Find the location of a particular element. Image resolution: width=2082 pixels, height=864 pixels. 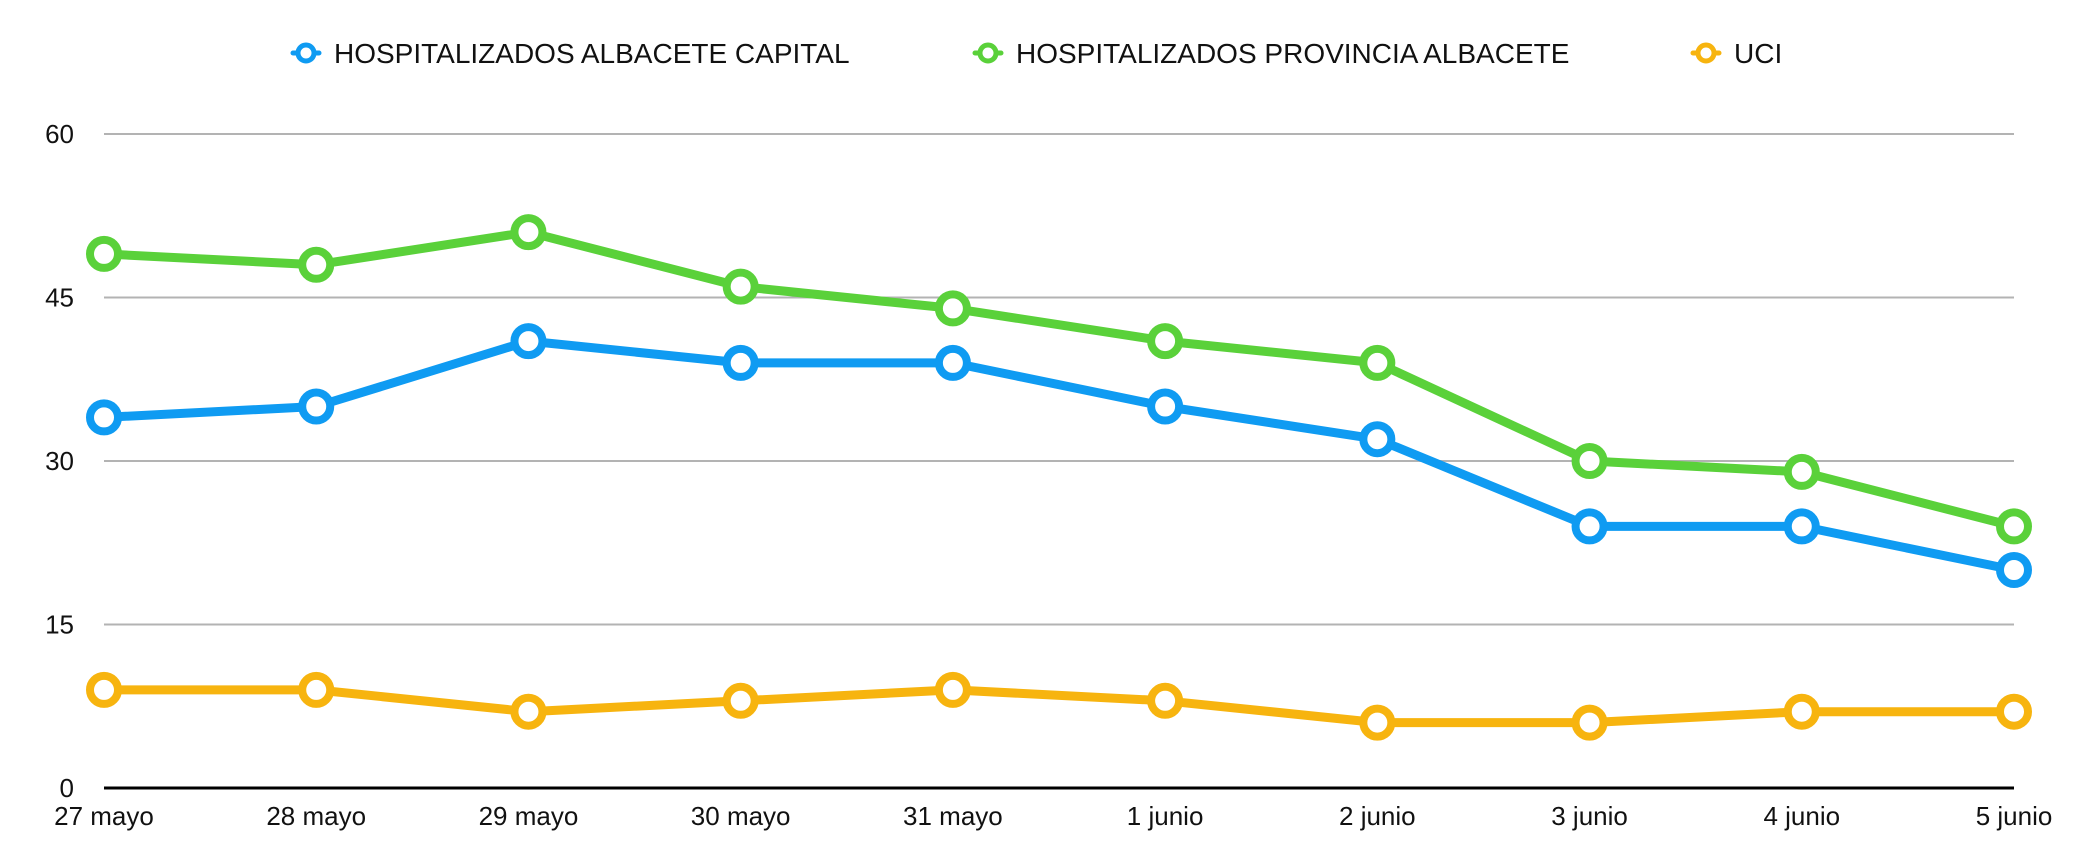

y-axis: 0 15 30 45 60 is located at coordinates (59, 461).